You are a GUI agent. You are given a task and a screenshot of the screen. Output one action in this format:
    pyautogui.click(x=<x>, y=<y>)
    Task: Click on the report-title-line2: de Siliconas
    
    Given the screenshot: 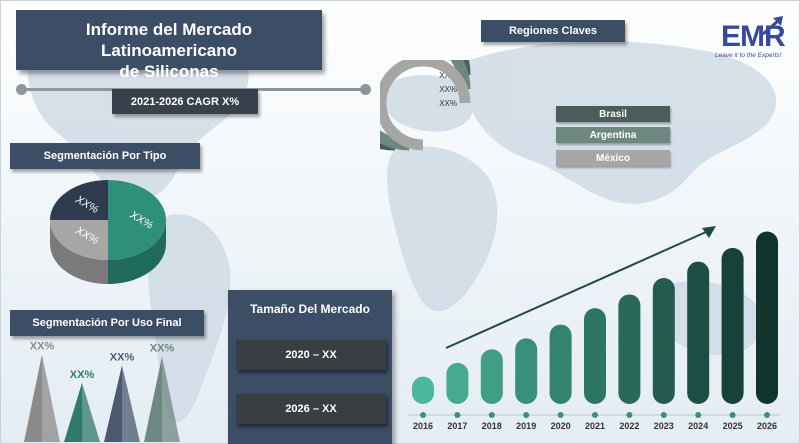 What is the action you would take?
    pyautogui.click(x=169, y=71)
    